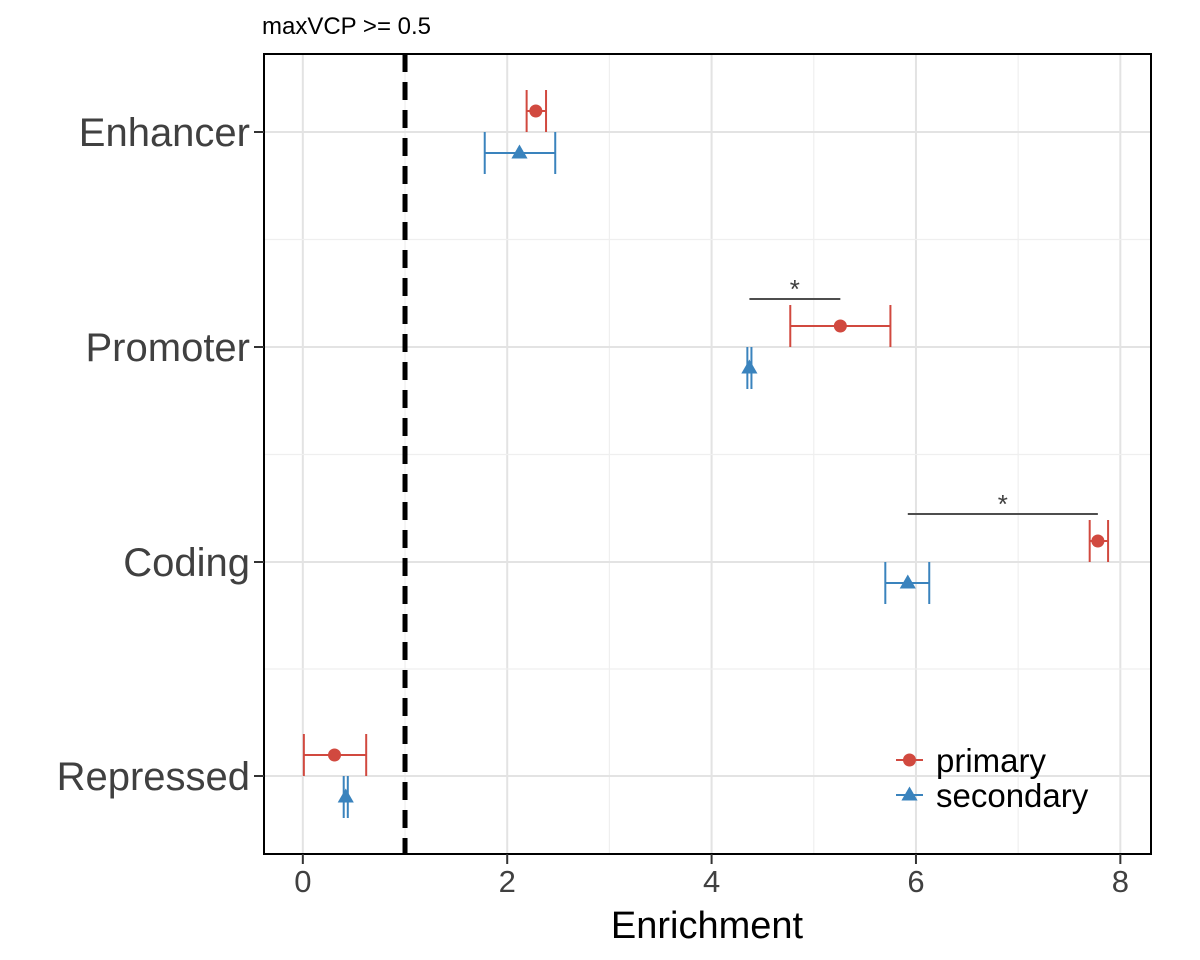 The height and width of the screenshot is (960, 1200). What do you see at coordinates (707, 926) in the screenshot?
I see `x-axis-title: Enrichment` at bounding box center [707, 926].